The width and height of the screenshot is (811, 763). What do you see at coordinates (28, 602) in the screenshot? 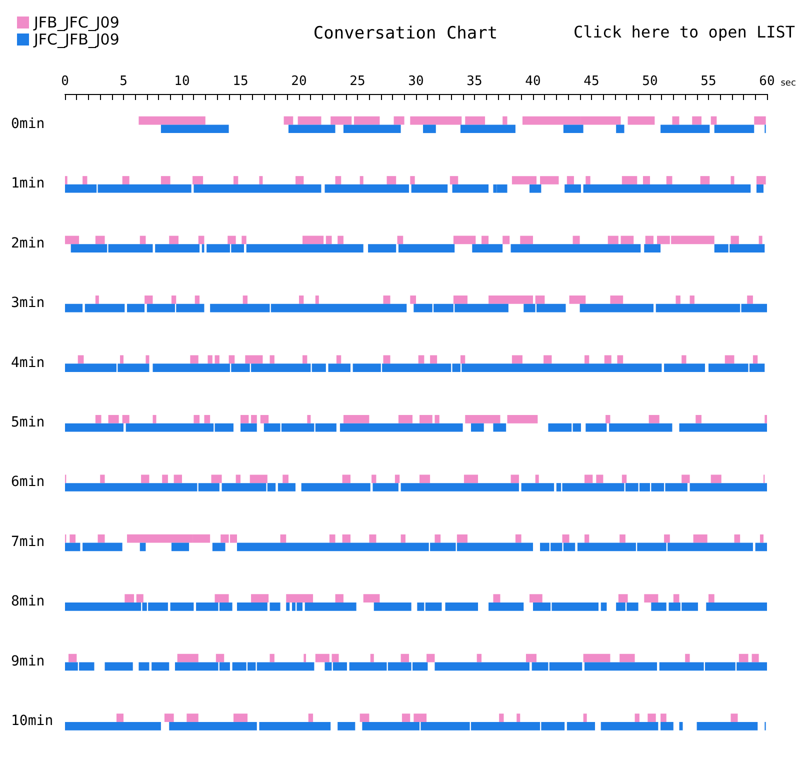
I see `y-tick-label: 8min` at bounding box center [28, 602].